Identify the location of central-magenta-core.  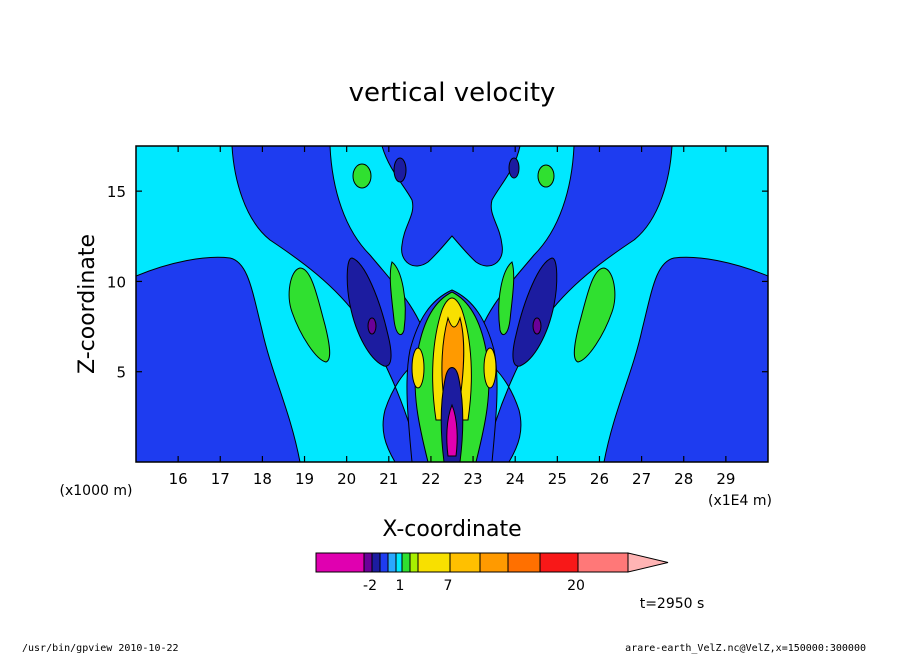
(452, 430).